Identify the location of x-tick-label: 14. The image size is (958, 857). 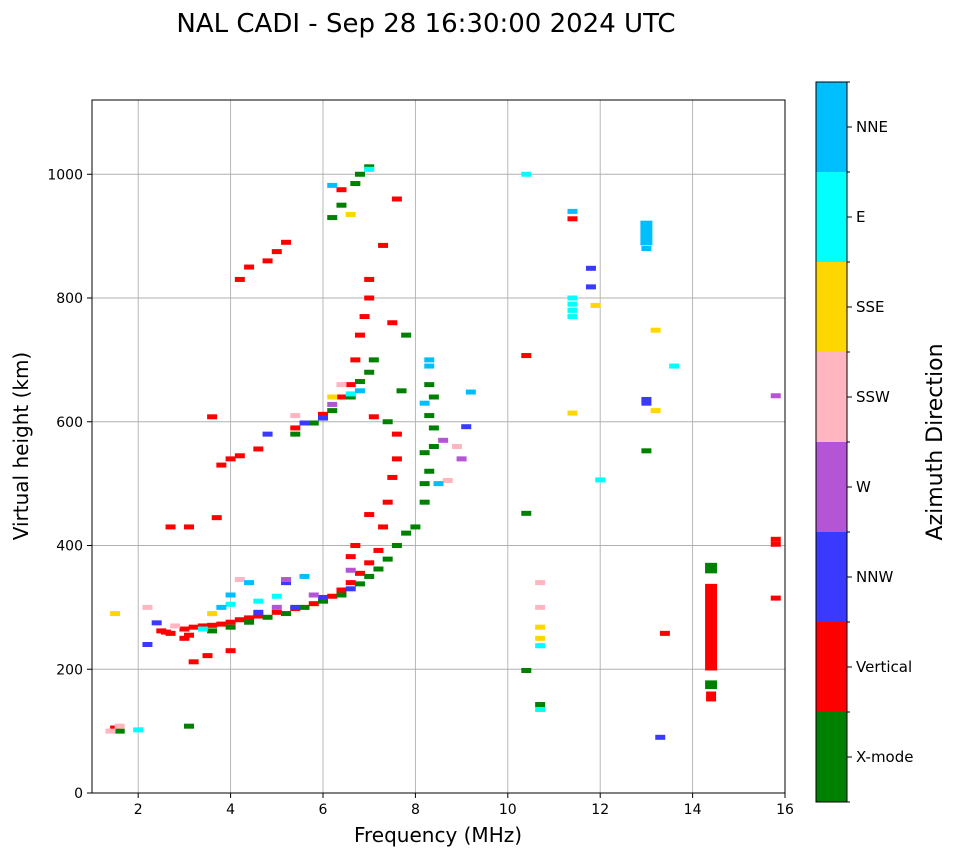
(693, 810).